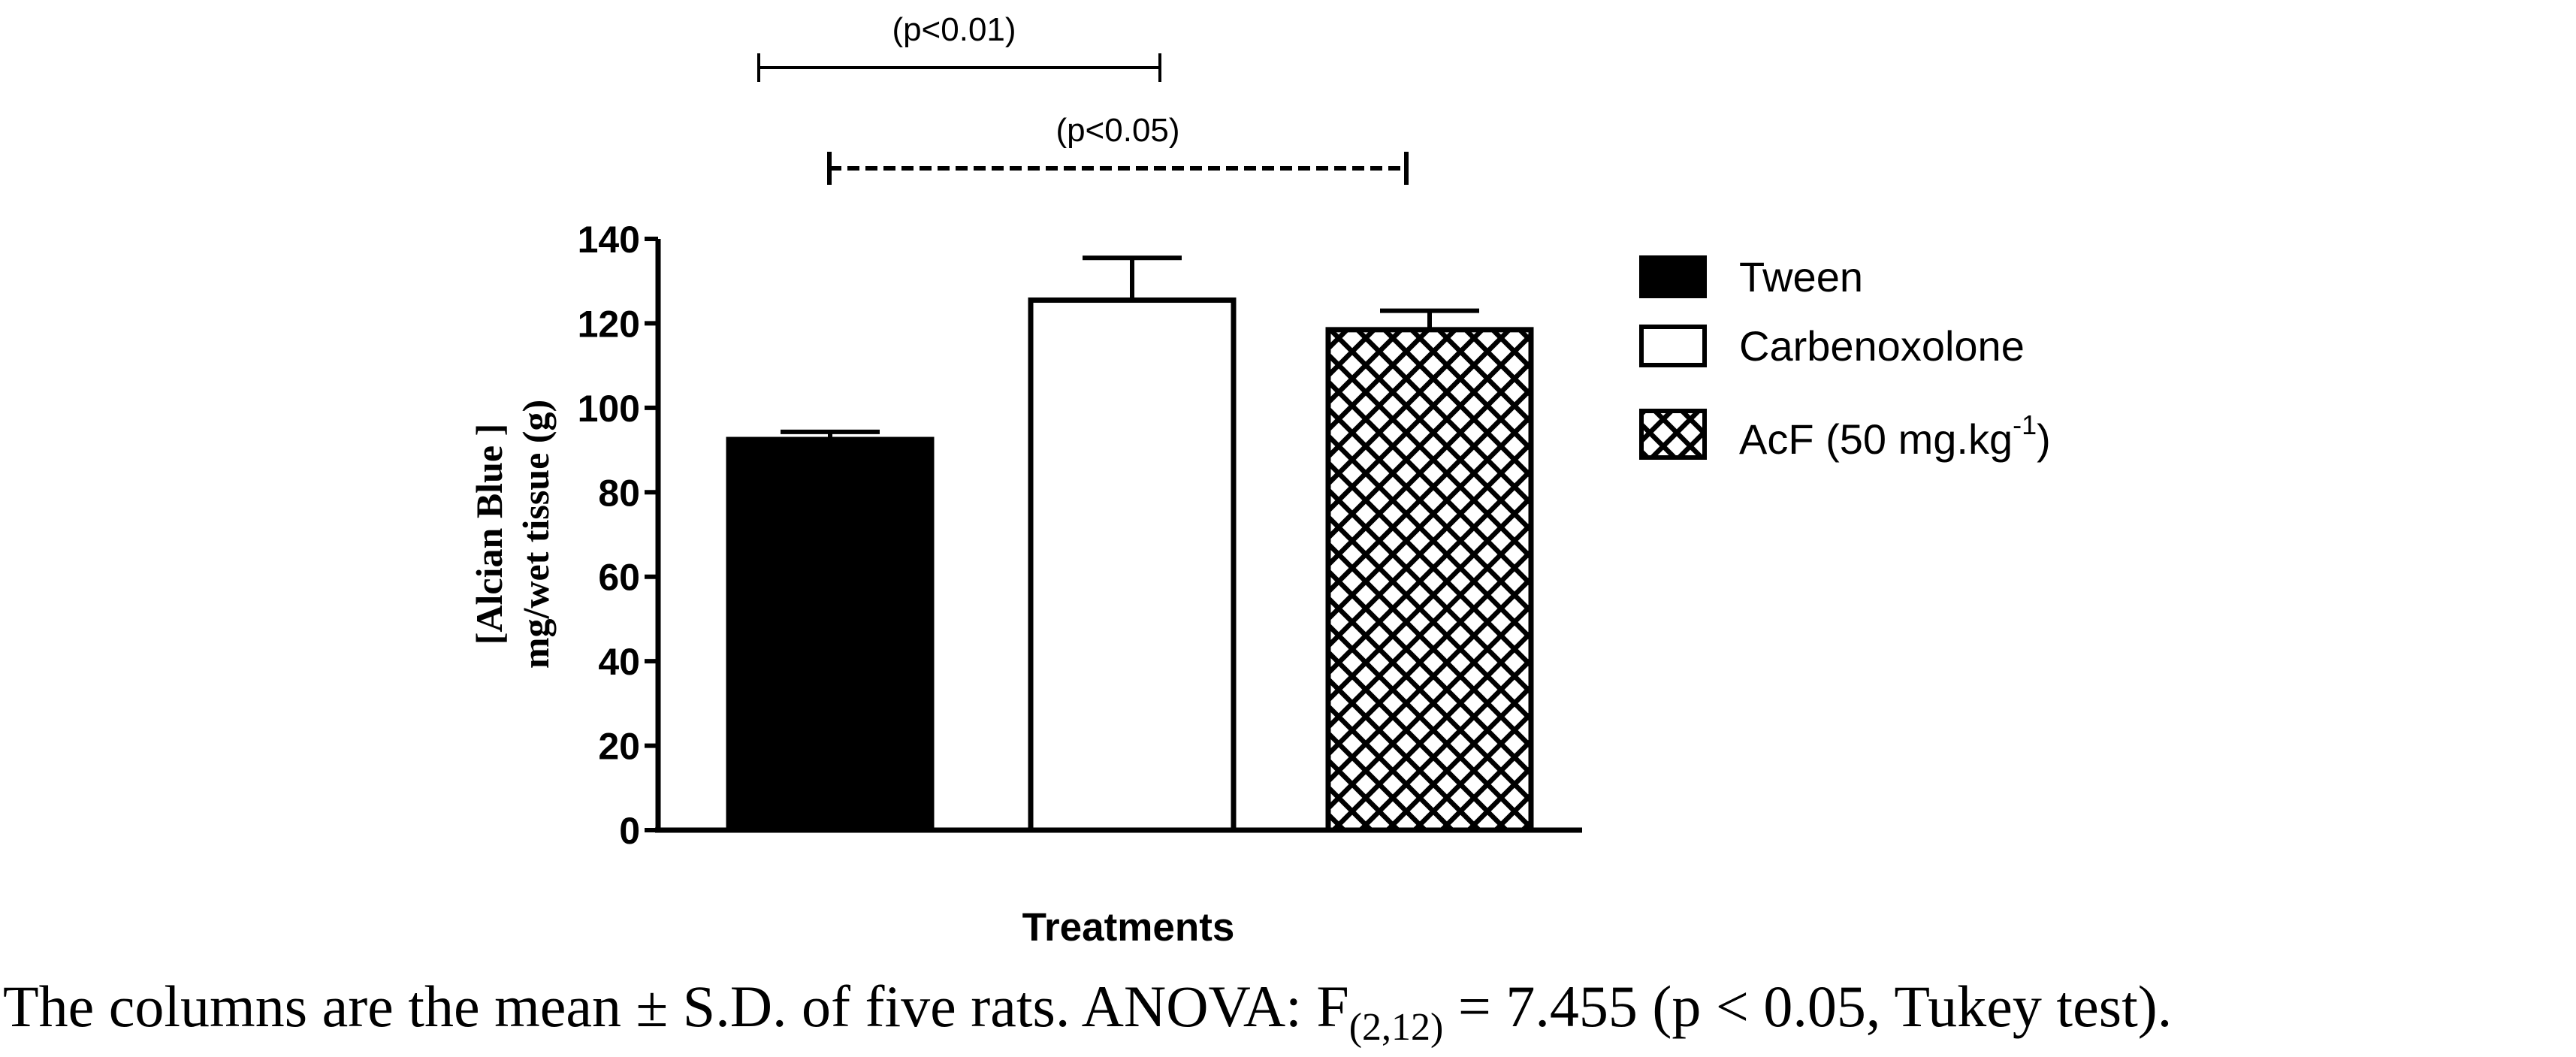 The image size is (2576, 1057). I want to click on legend-item-tween: Tween, so click(1751, 276).